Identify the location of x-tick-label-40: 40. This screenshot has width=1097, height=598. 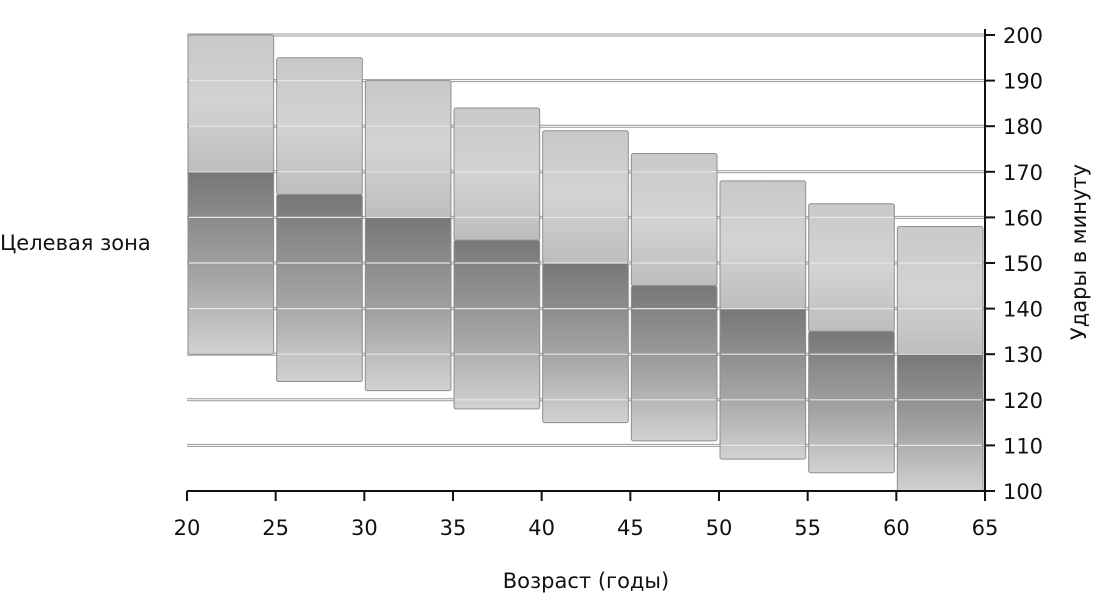
(541, 528).